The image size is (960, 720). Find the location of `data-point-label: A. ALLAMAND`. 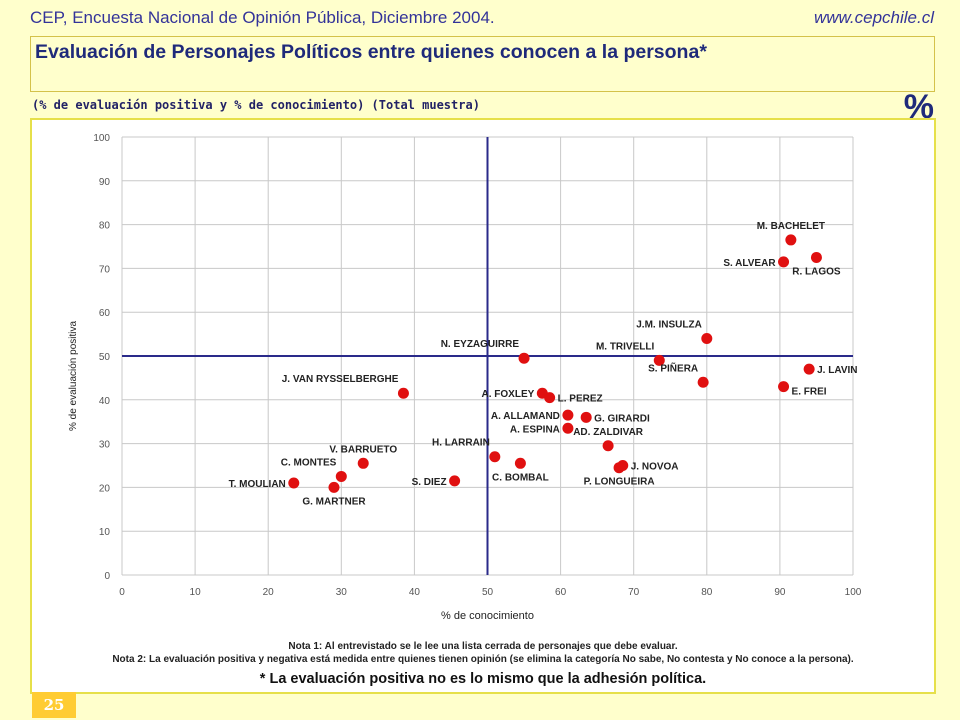

data-point-label: A. ALLAMAND is located at coordinates (525, 416).